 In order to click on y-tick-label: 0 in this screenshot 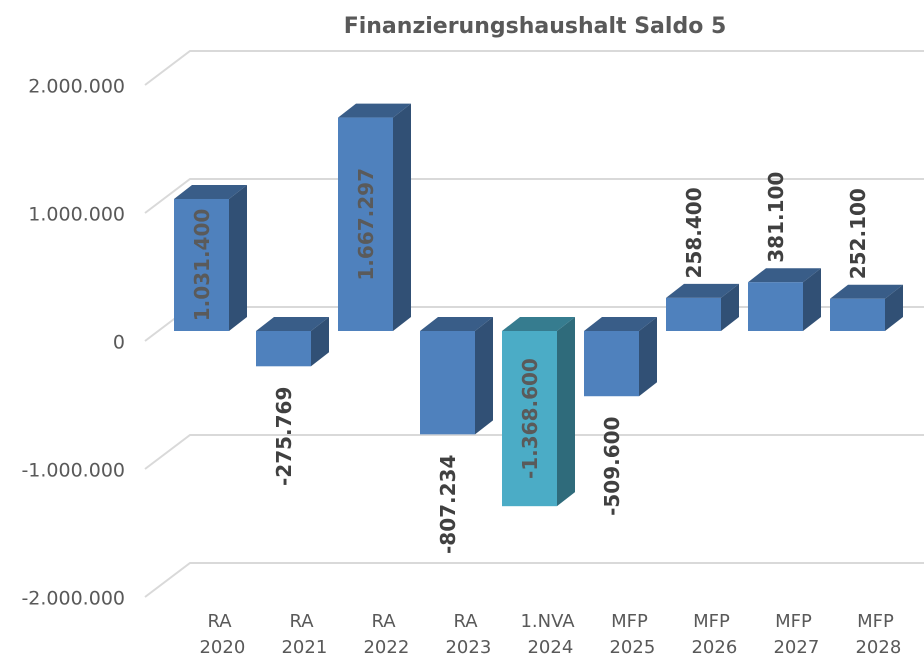, I will do `click(119, 343)`.